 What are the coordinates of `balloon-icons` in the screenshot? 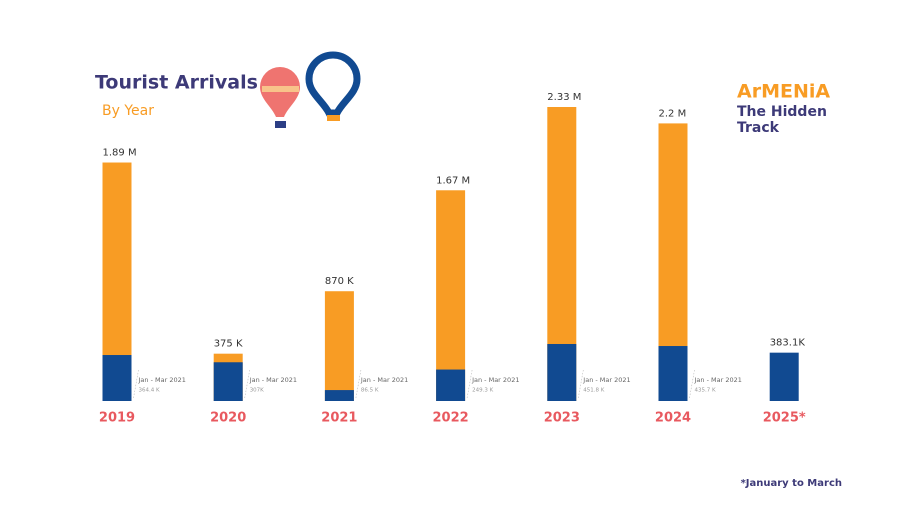 It's located at (310, 89).